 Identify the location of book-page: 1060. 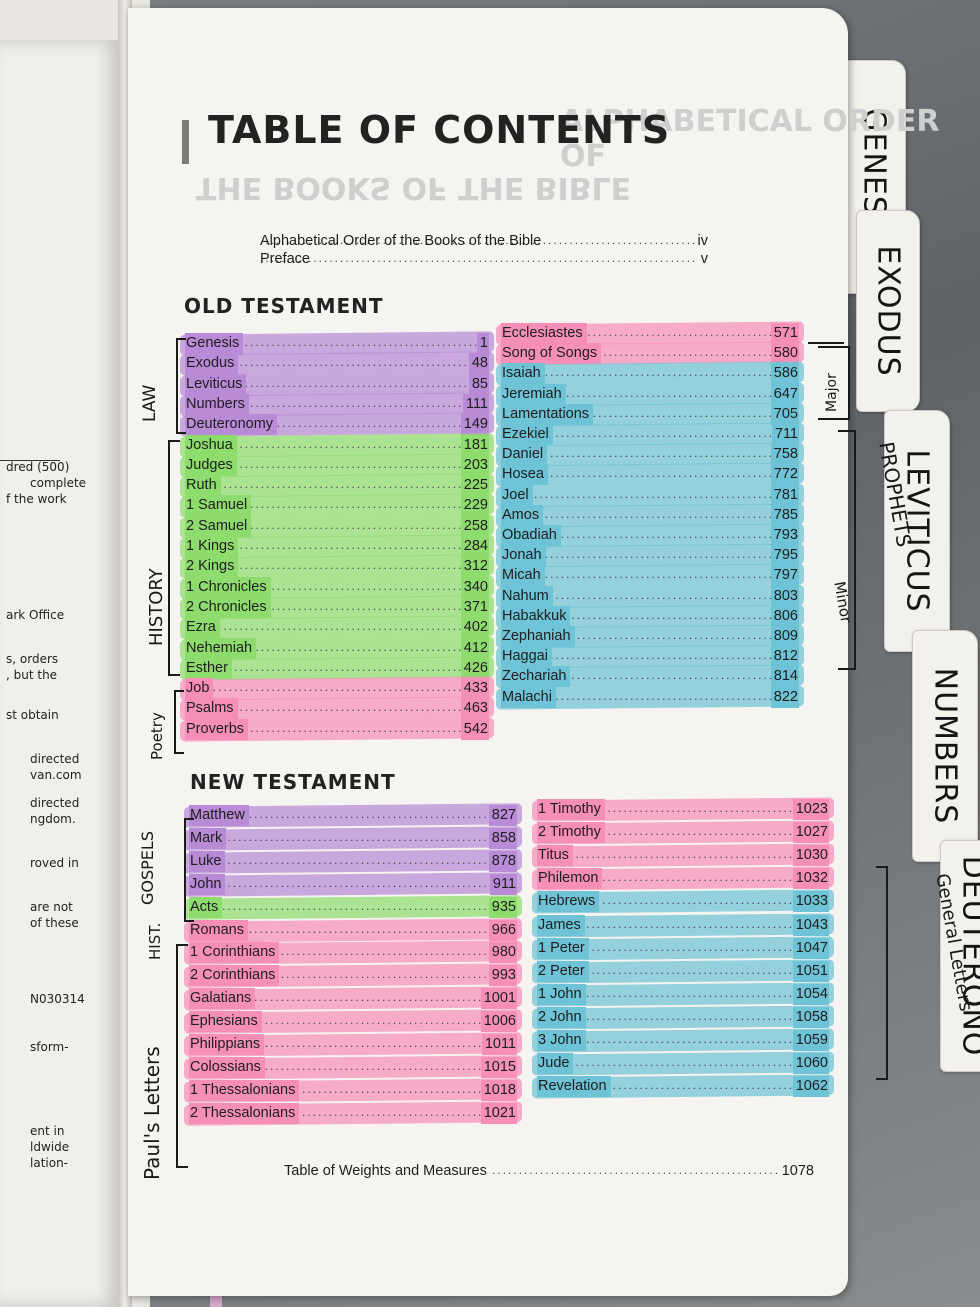
(810, 1064).